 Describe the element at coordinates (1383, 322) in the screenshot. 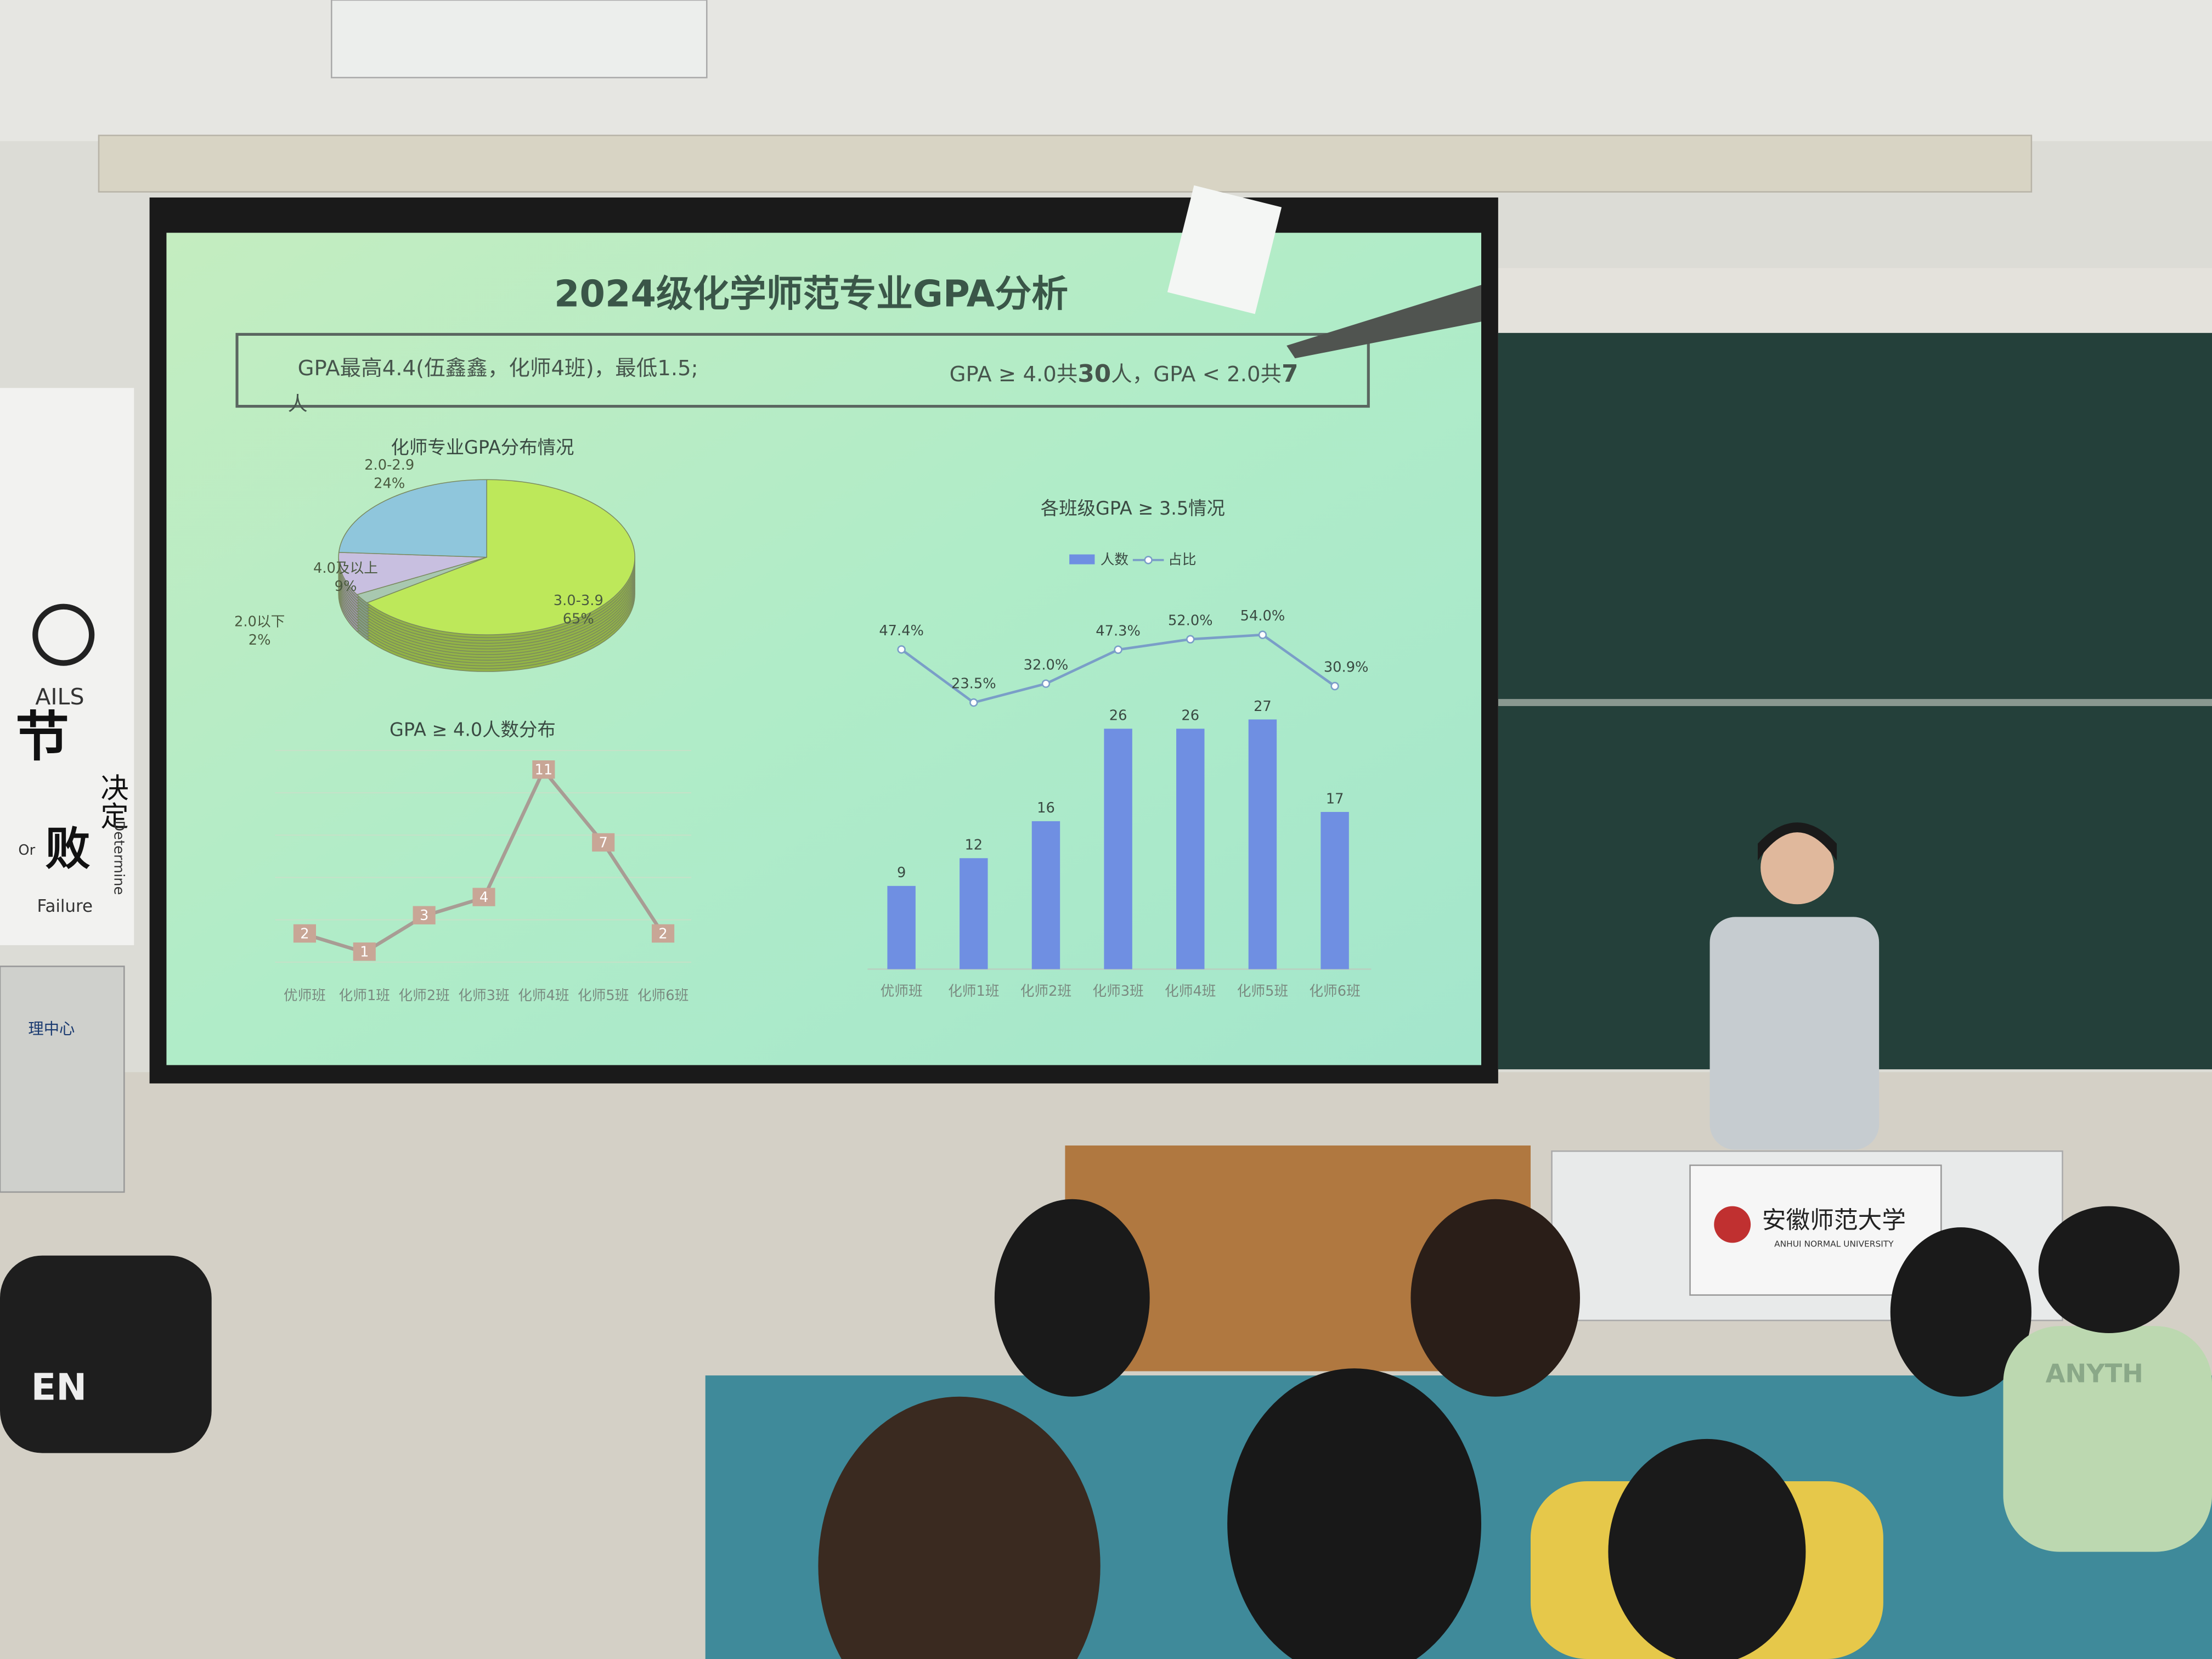

I see `fan-blade` at that location.